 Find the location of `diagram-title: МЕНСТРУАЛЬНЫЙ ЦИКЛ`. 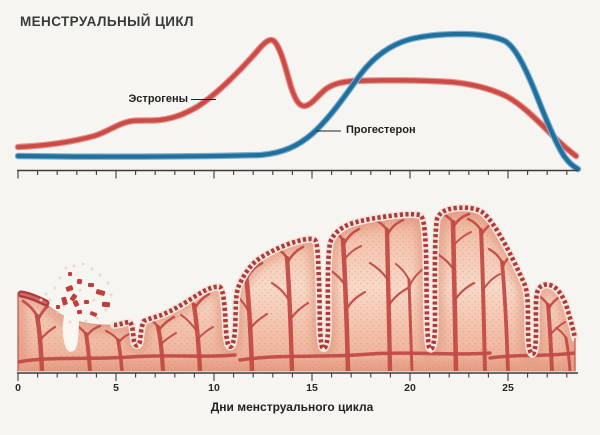

diagram-title: МЕНСТРУАЛЬНЫЙ ЦИКЛ is located at coordinates (107, 21).